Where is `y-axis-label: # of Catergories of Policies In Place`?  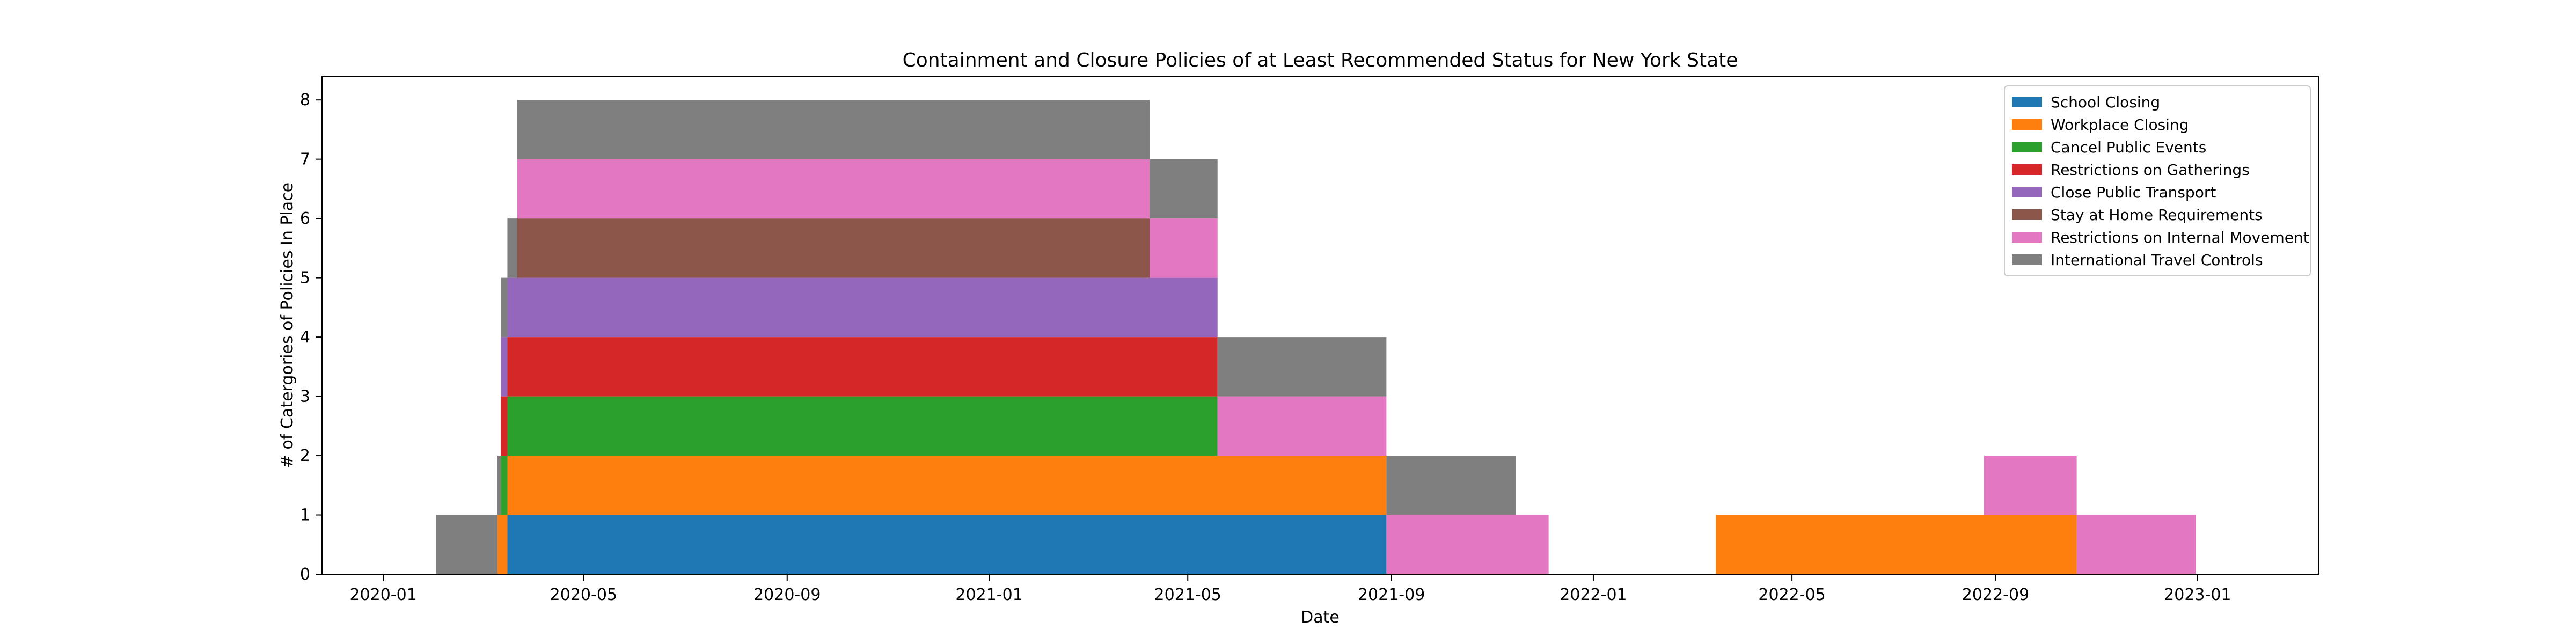
y-axis-label: # of Catergories of Policies In Place is located at coordinates (287, 325).